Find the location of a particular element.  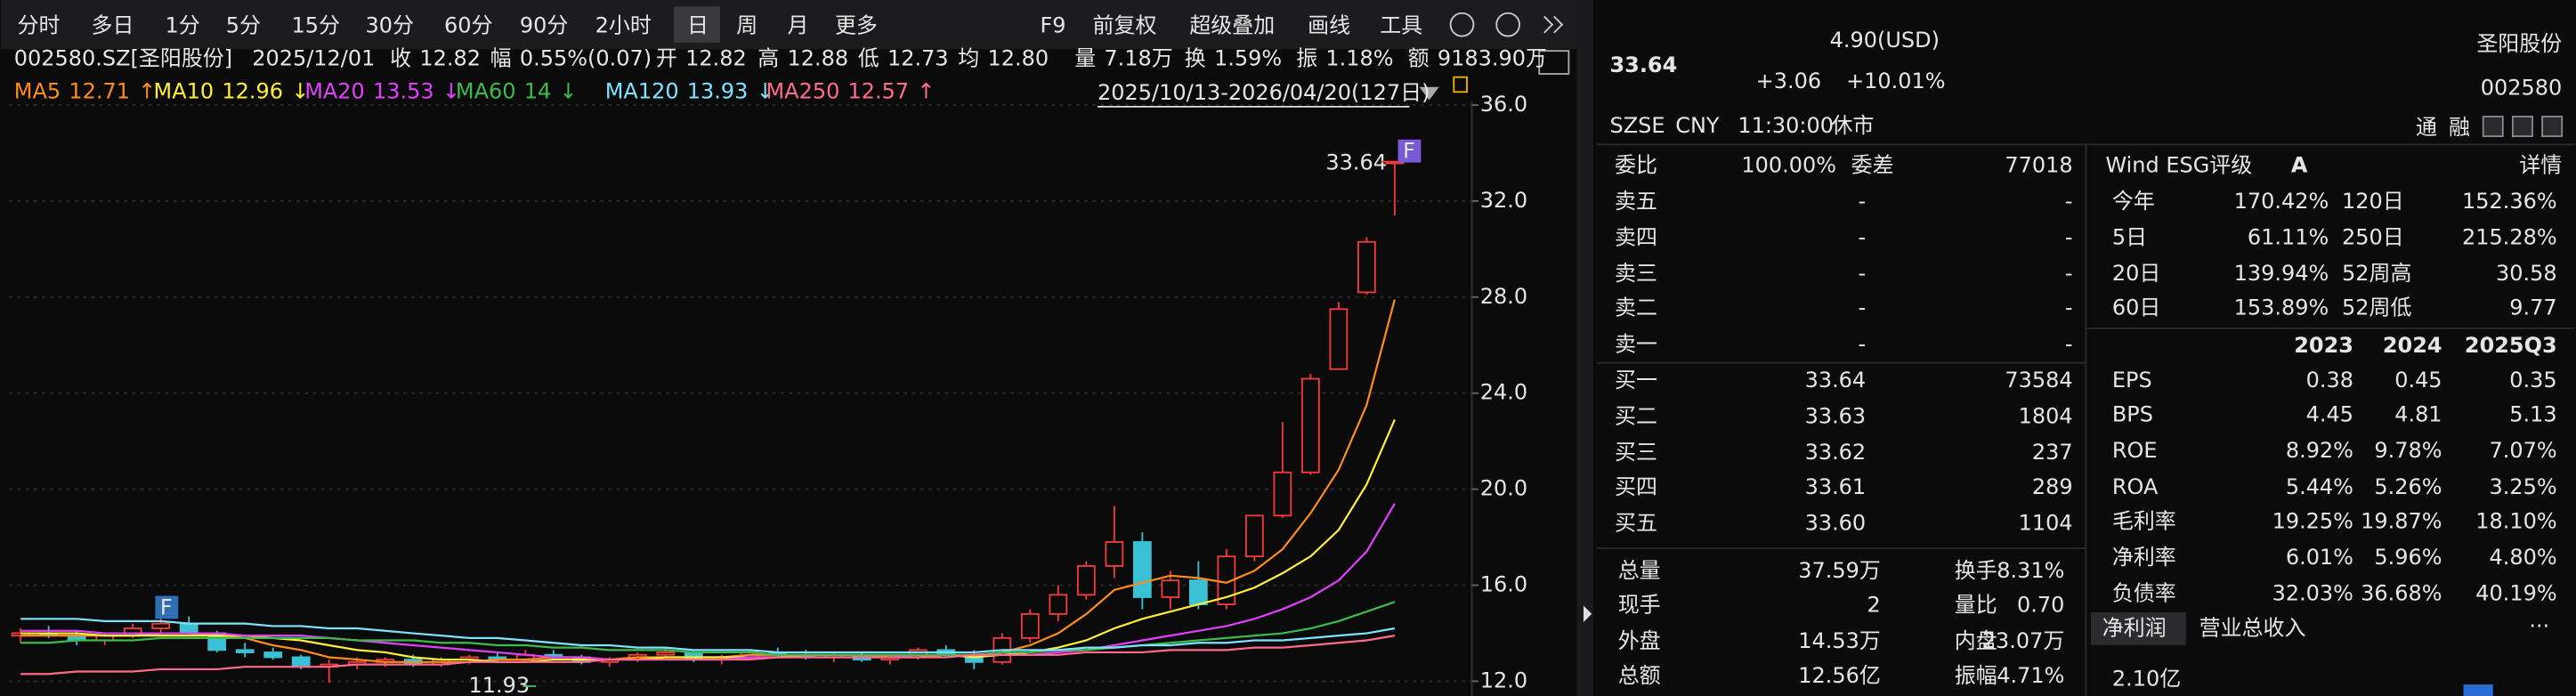

fin-value: 6.01% is located at coordinates (2319, 557).